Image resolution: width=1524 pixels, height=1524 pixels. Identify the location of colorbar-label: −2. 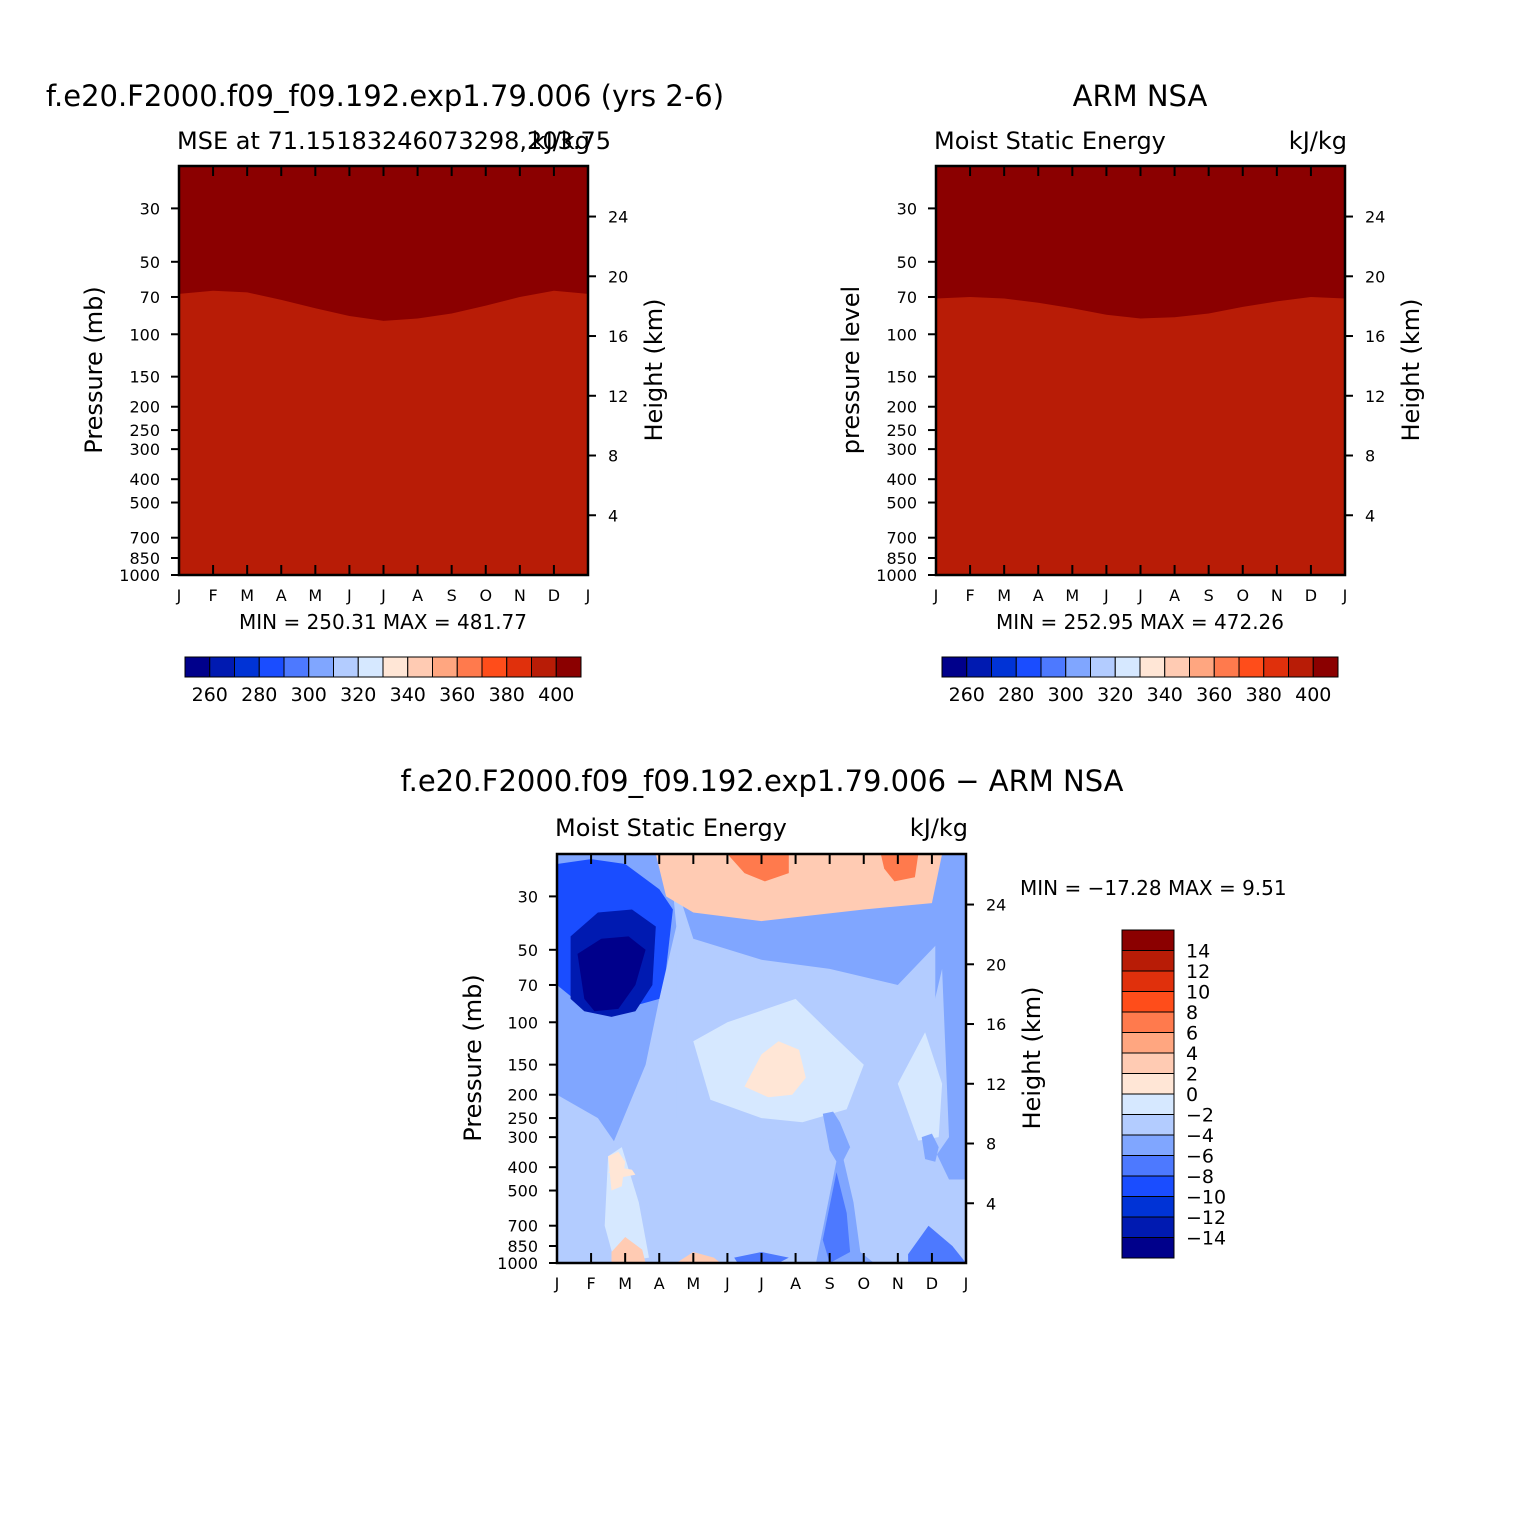
(1200, 1116).